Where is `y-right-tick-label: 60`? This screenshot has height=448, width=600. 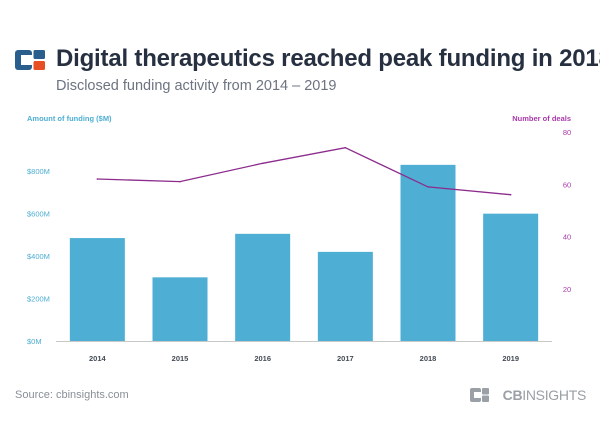 y-right-tick-label: 60 is located at coordinates (567, 184).